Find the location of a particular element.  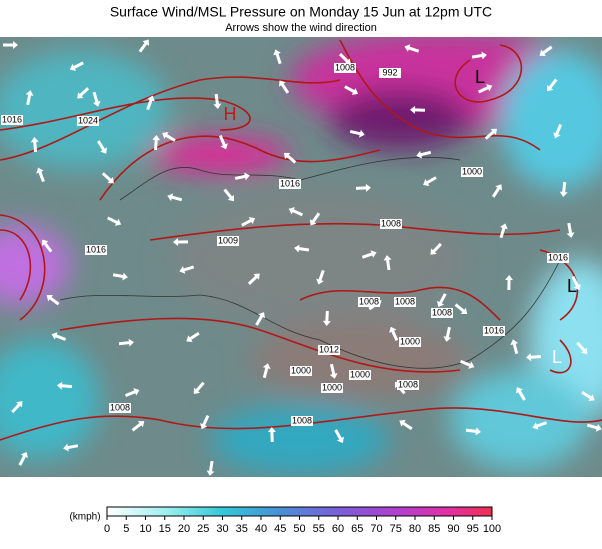

tick-label: 95 is located at coordinates (473, 529).